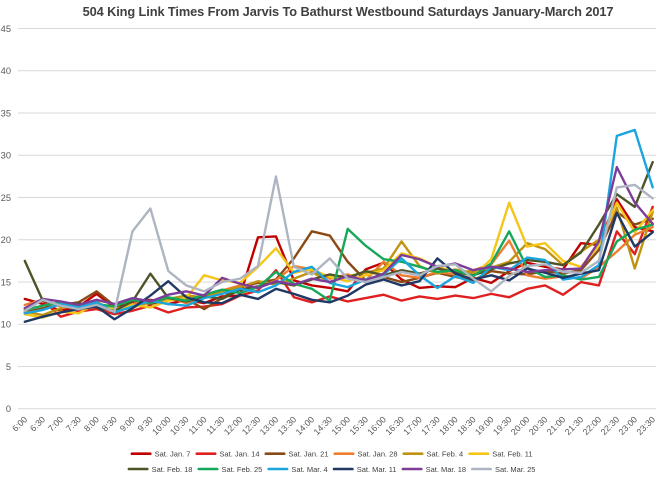 This screenshot has width=660, height=484. Describe the element at coordinates (6, 282) in the screenshot. I see `svg-text: 15` at that location.